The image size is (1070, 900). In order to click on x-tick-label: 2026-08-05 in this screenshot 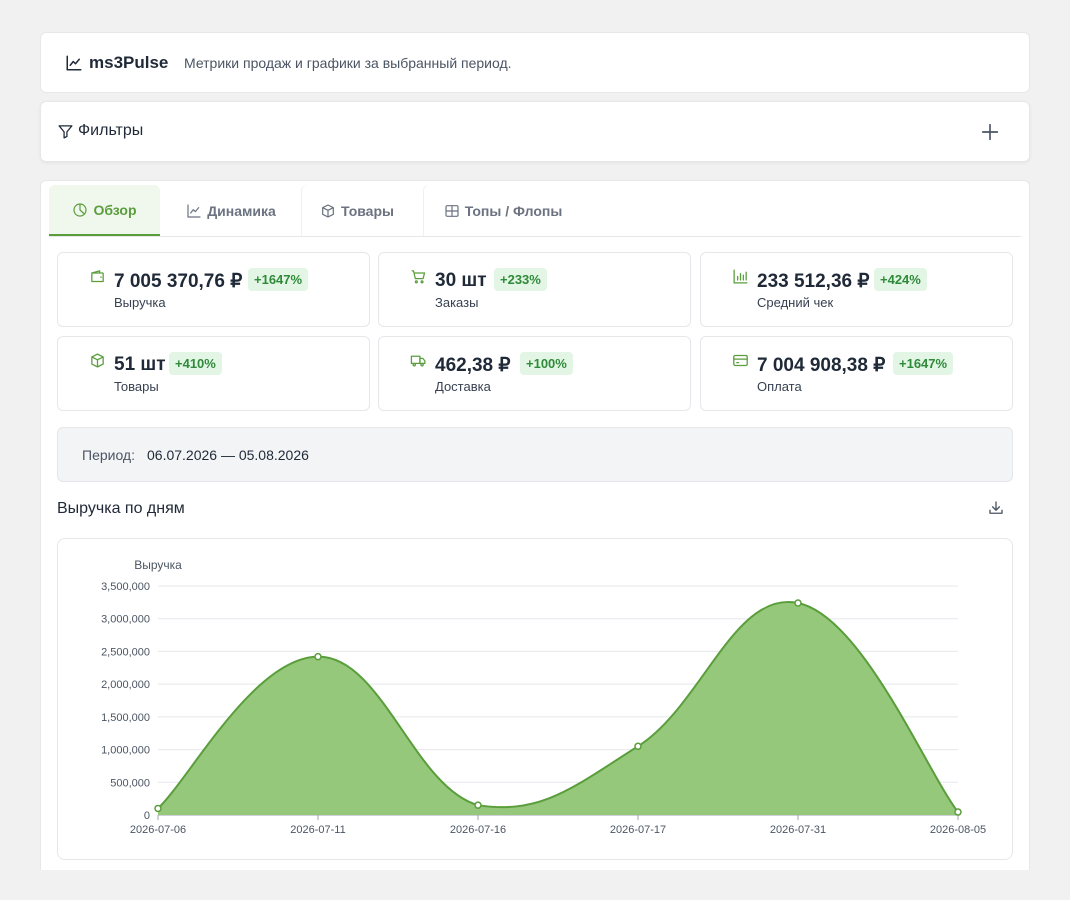, I will do `click(958, 830)`.